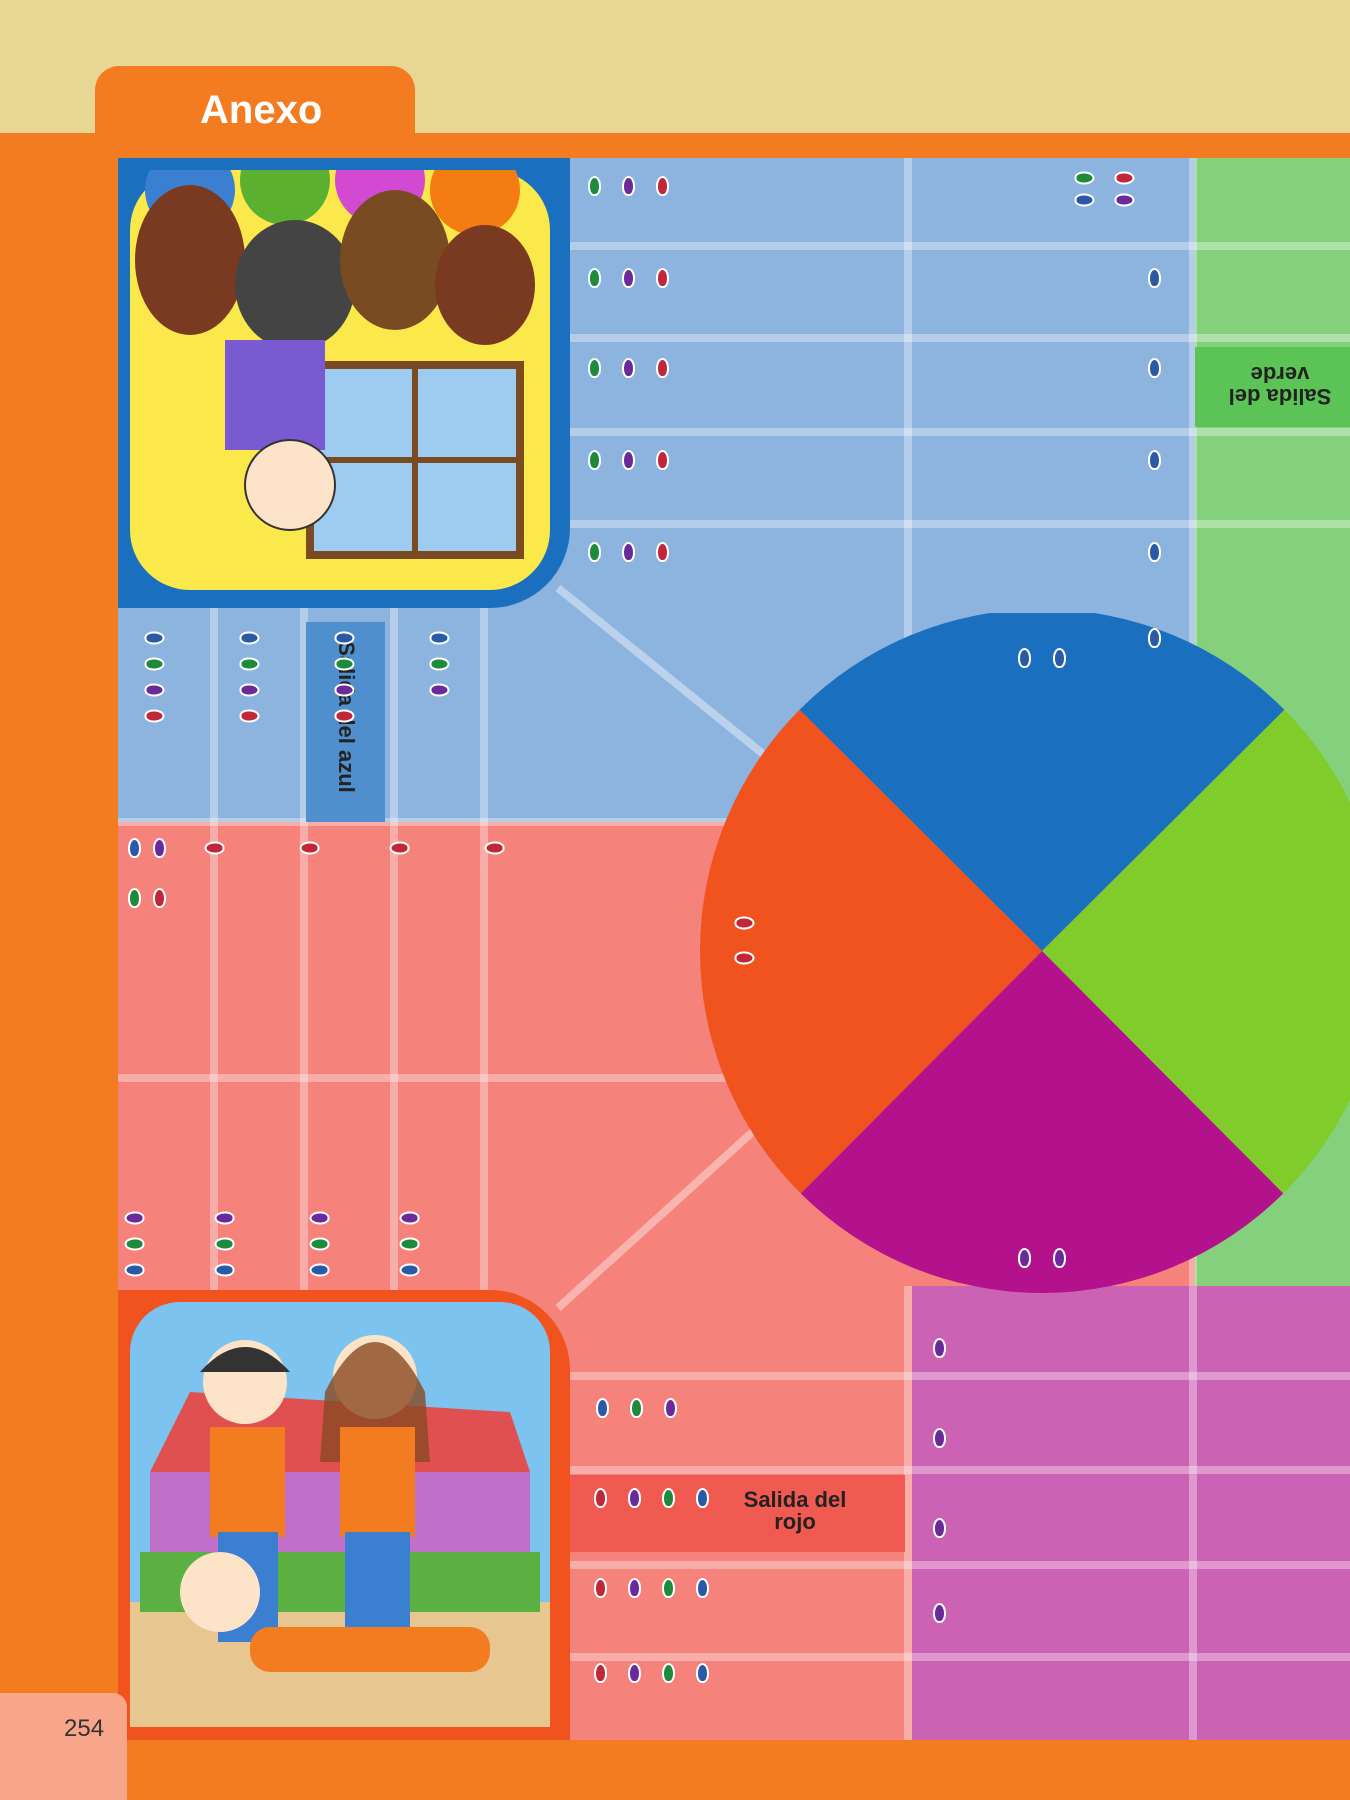  I want to click on page-number: 254, so click(84, 1728).